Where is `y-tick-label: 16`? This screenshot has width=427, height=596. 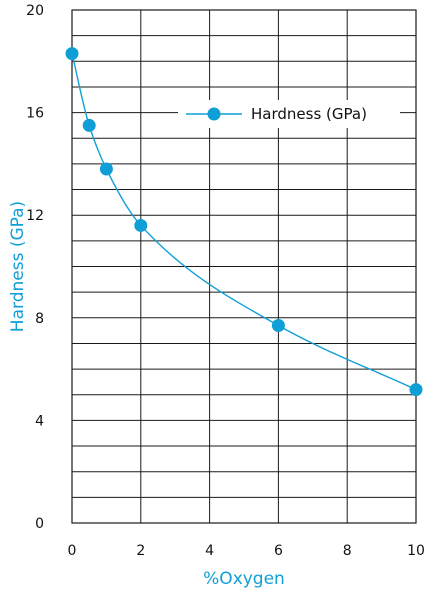 y-tick-label: 16 is located at coordinates (35, 114).